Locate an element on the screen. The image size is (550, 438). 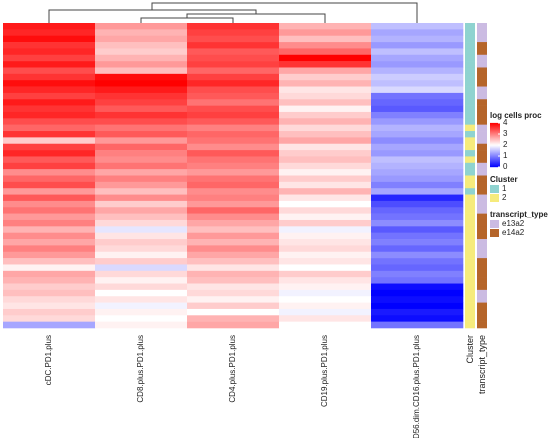
legend-swatch is located at coordinates (494, 189).